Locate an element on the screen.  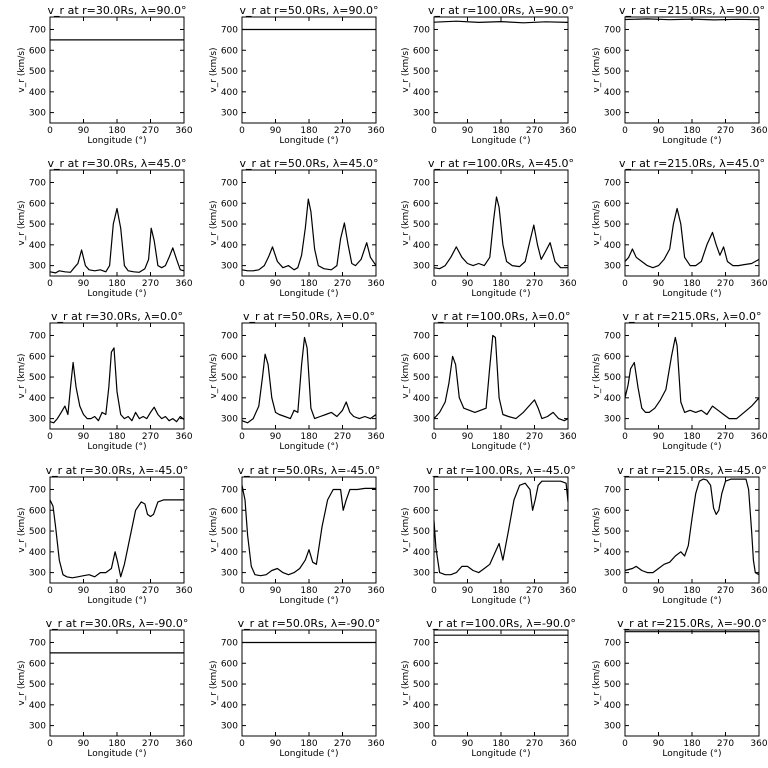
plot-title: v_r at r=30.0Rs, λ=0.0° is located at coordinates (117, 316).